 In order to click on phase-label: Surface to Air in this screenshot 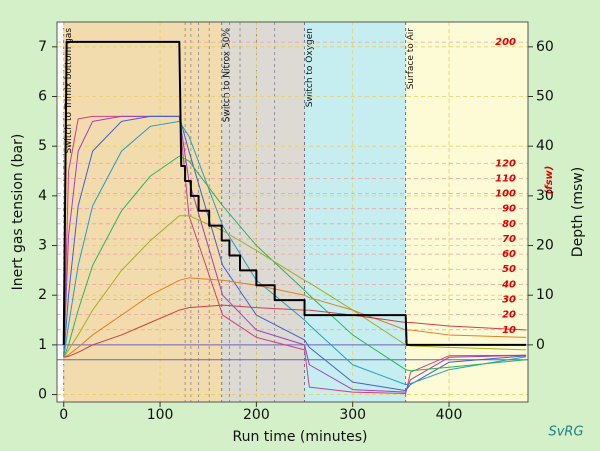, I will do `click(411, 59)`.